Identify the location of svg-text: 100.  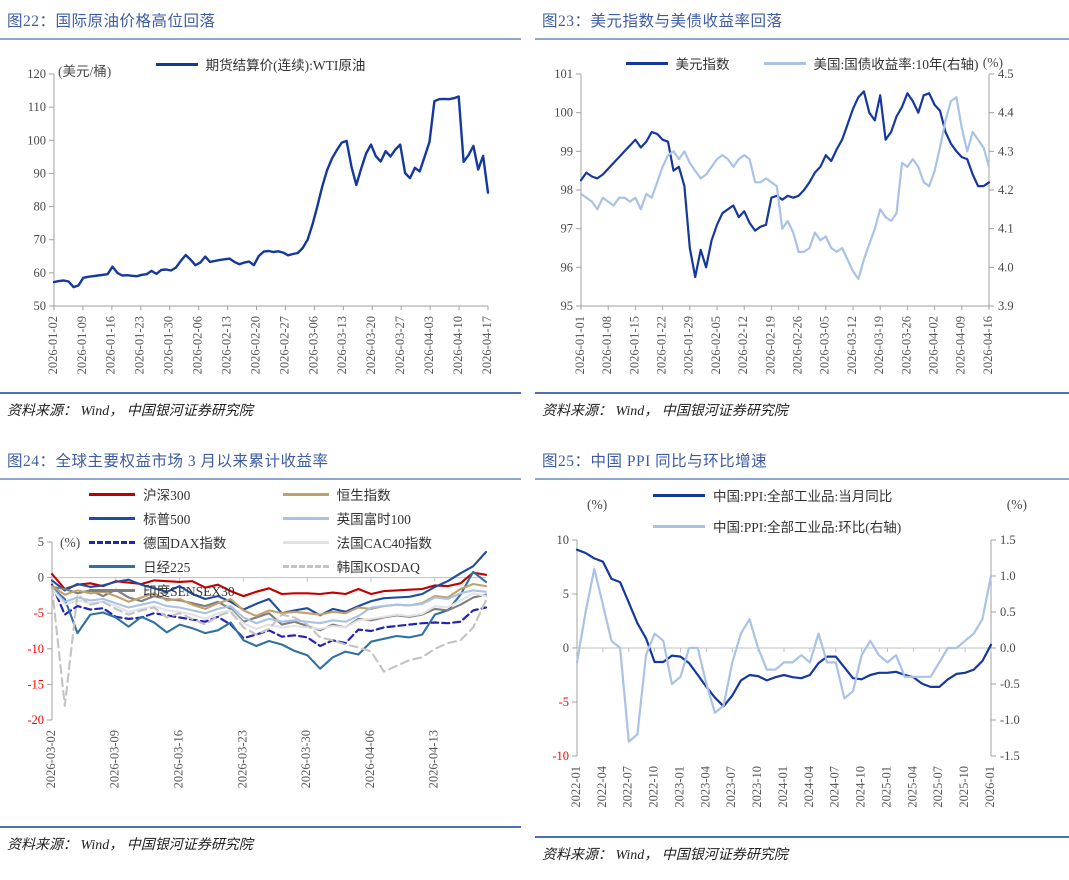
(36, 140).